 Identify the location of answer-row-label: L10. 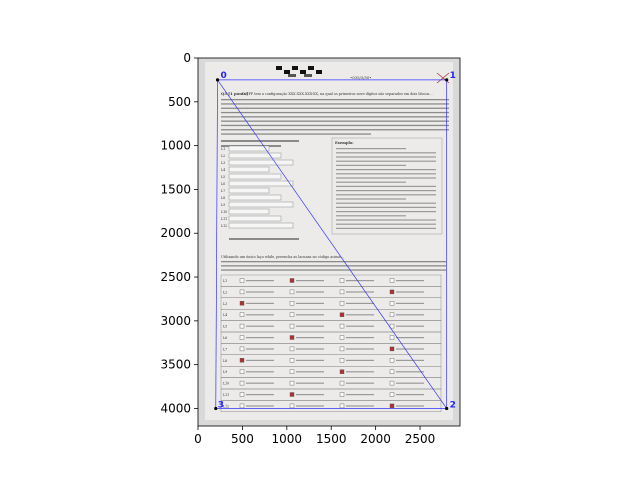
(226, 384).